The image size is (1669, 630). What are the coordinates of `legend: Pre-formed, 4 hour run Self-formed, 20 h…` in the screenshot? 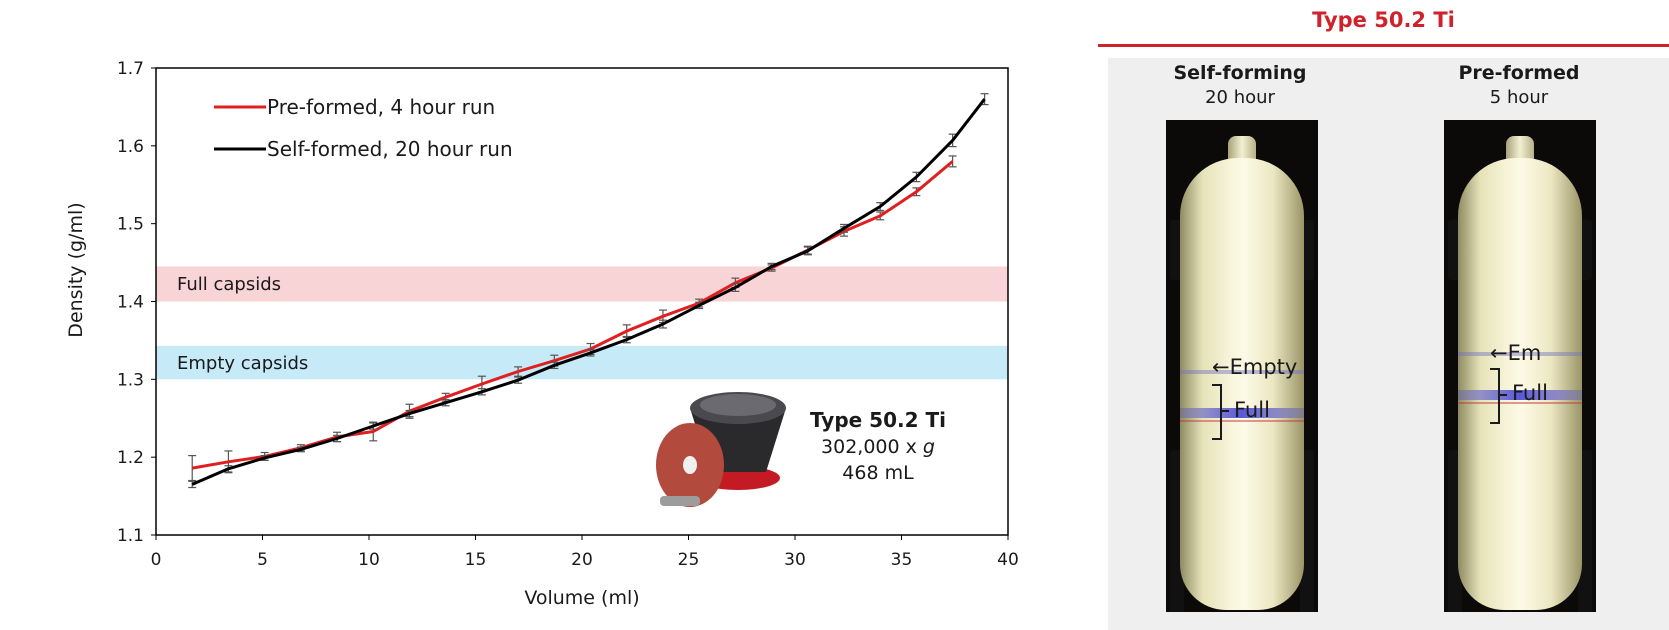 It's located at (363, 128).